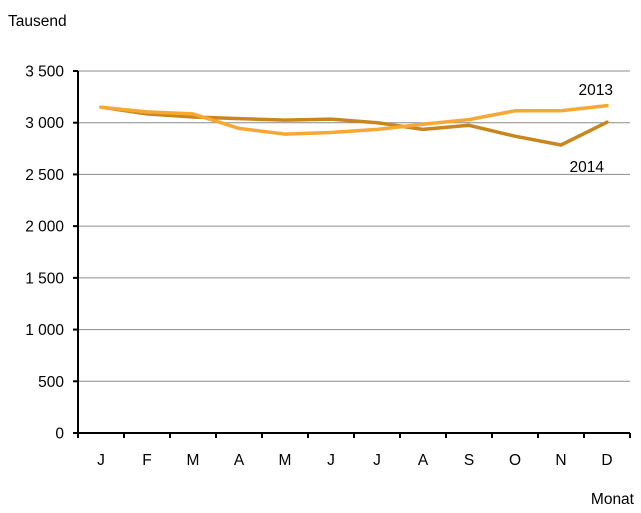  I want to click on series-line-2013, so click(354, 119).